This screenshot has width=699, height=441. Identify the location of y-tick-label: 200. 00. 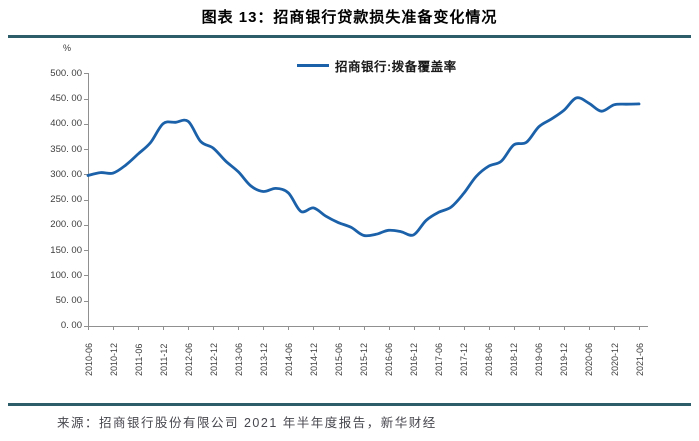
(66, 225).